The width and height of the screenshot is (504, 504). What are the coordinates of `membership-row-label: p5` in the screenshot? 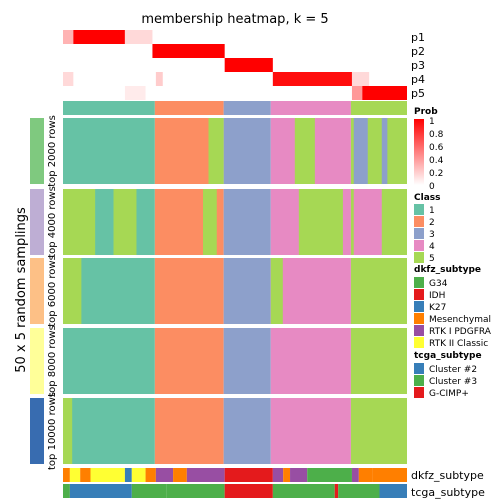 It's located at (418, 93).